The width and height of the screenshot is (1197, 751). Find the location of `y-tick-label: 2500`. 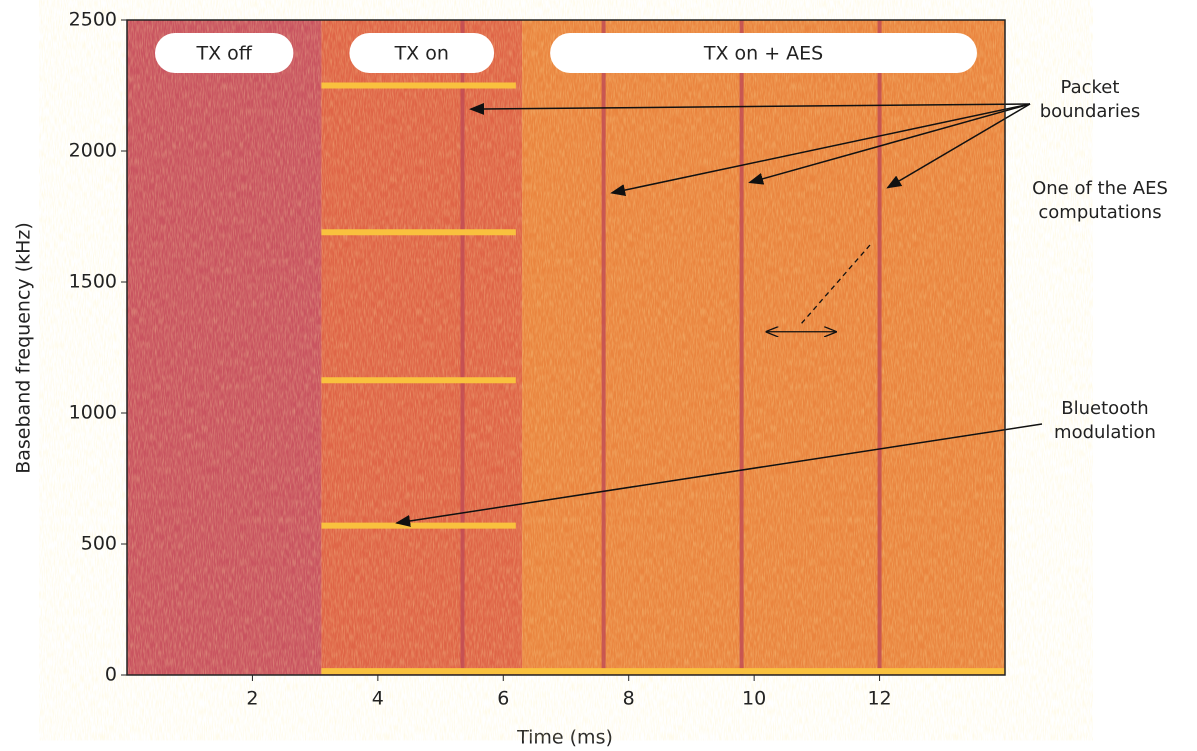

y-tick-label: 2500 is located at coordinates (93, 20).